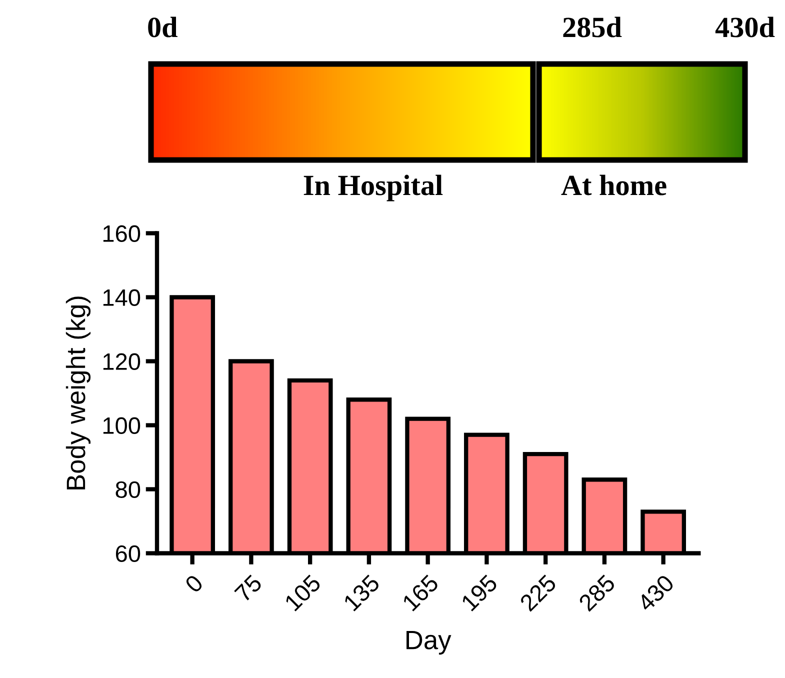 The image size is (785, 678). I want to click on y-tick-label: 60, so click(128, 553).